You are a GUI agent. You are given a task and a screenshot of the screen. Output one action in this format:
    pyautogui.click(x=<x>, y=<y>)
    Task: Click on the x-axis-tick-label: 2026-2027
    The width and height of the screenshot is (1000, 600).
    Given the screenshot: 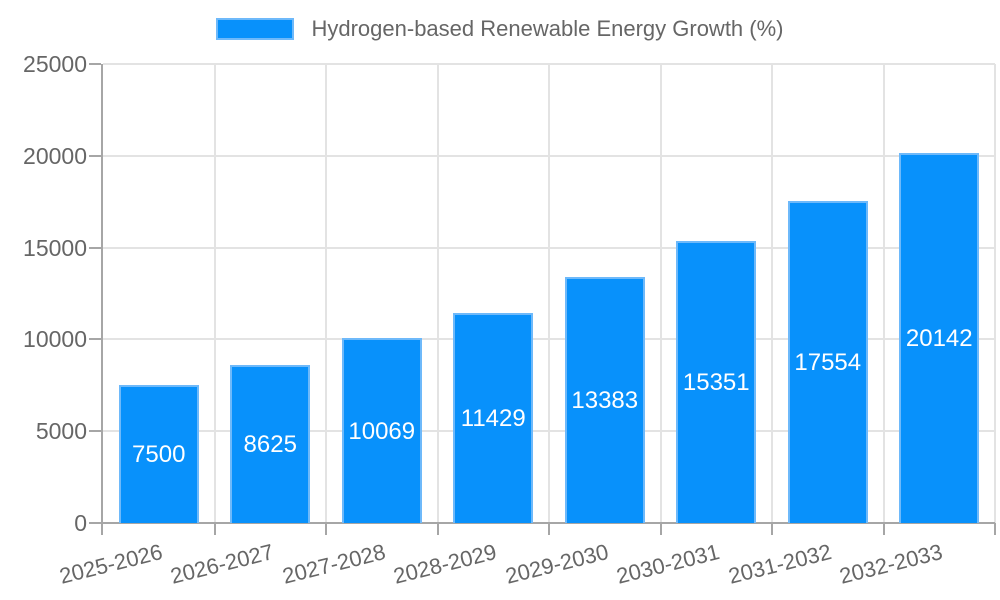 What is the action you would take?
    pyautogui.click(x=222, y=564)
    